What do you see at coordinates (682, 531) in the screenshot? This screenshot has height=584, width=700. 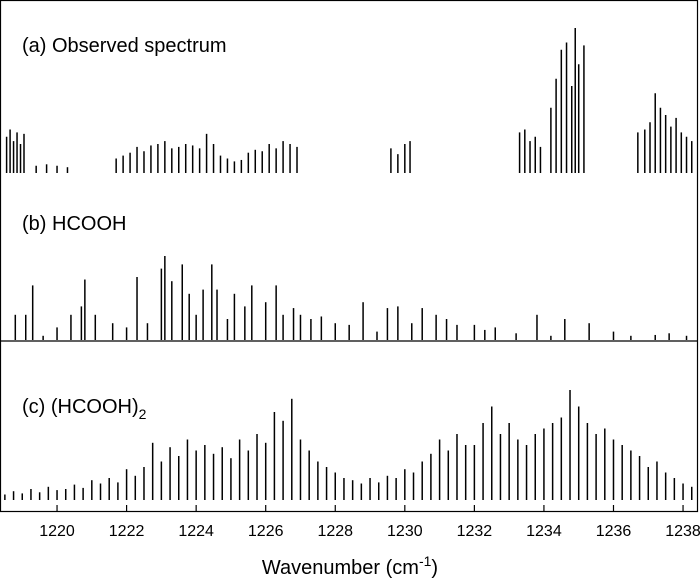 I see `x-tick-label: 1238` at bounding box center [682, 531].